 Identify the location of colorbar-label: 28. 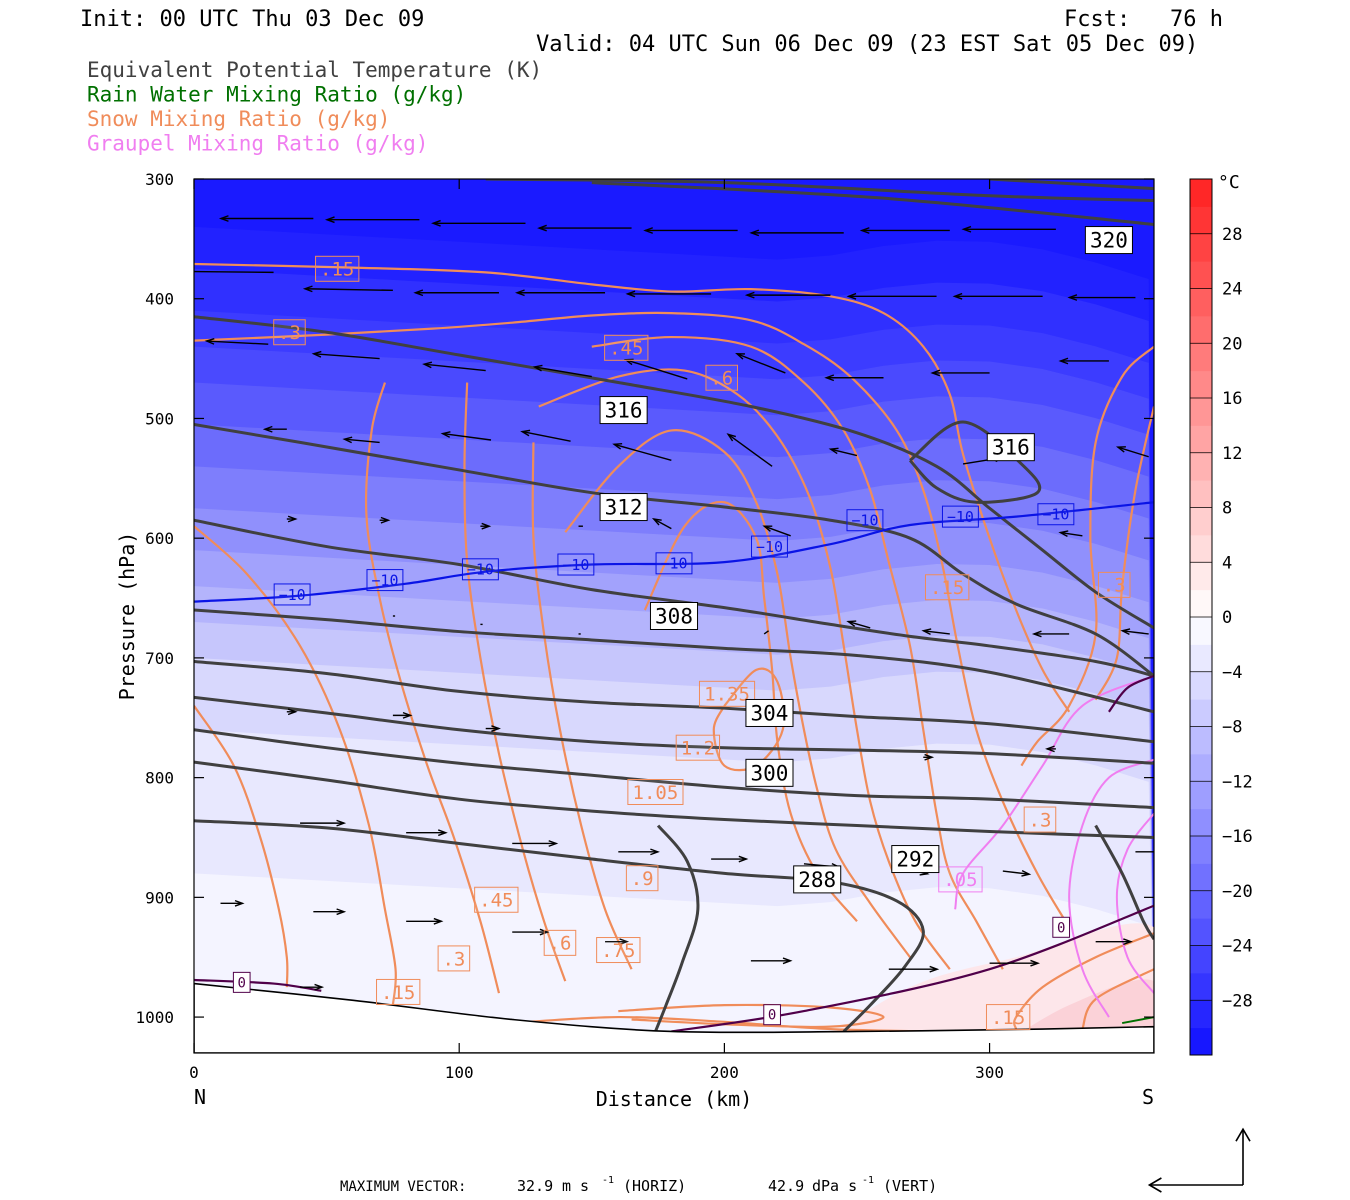
(1232, 235).